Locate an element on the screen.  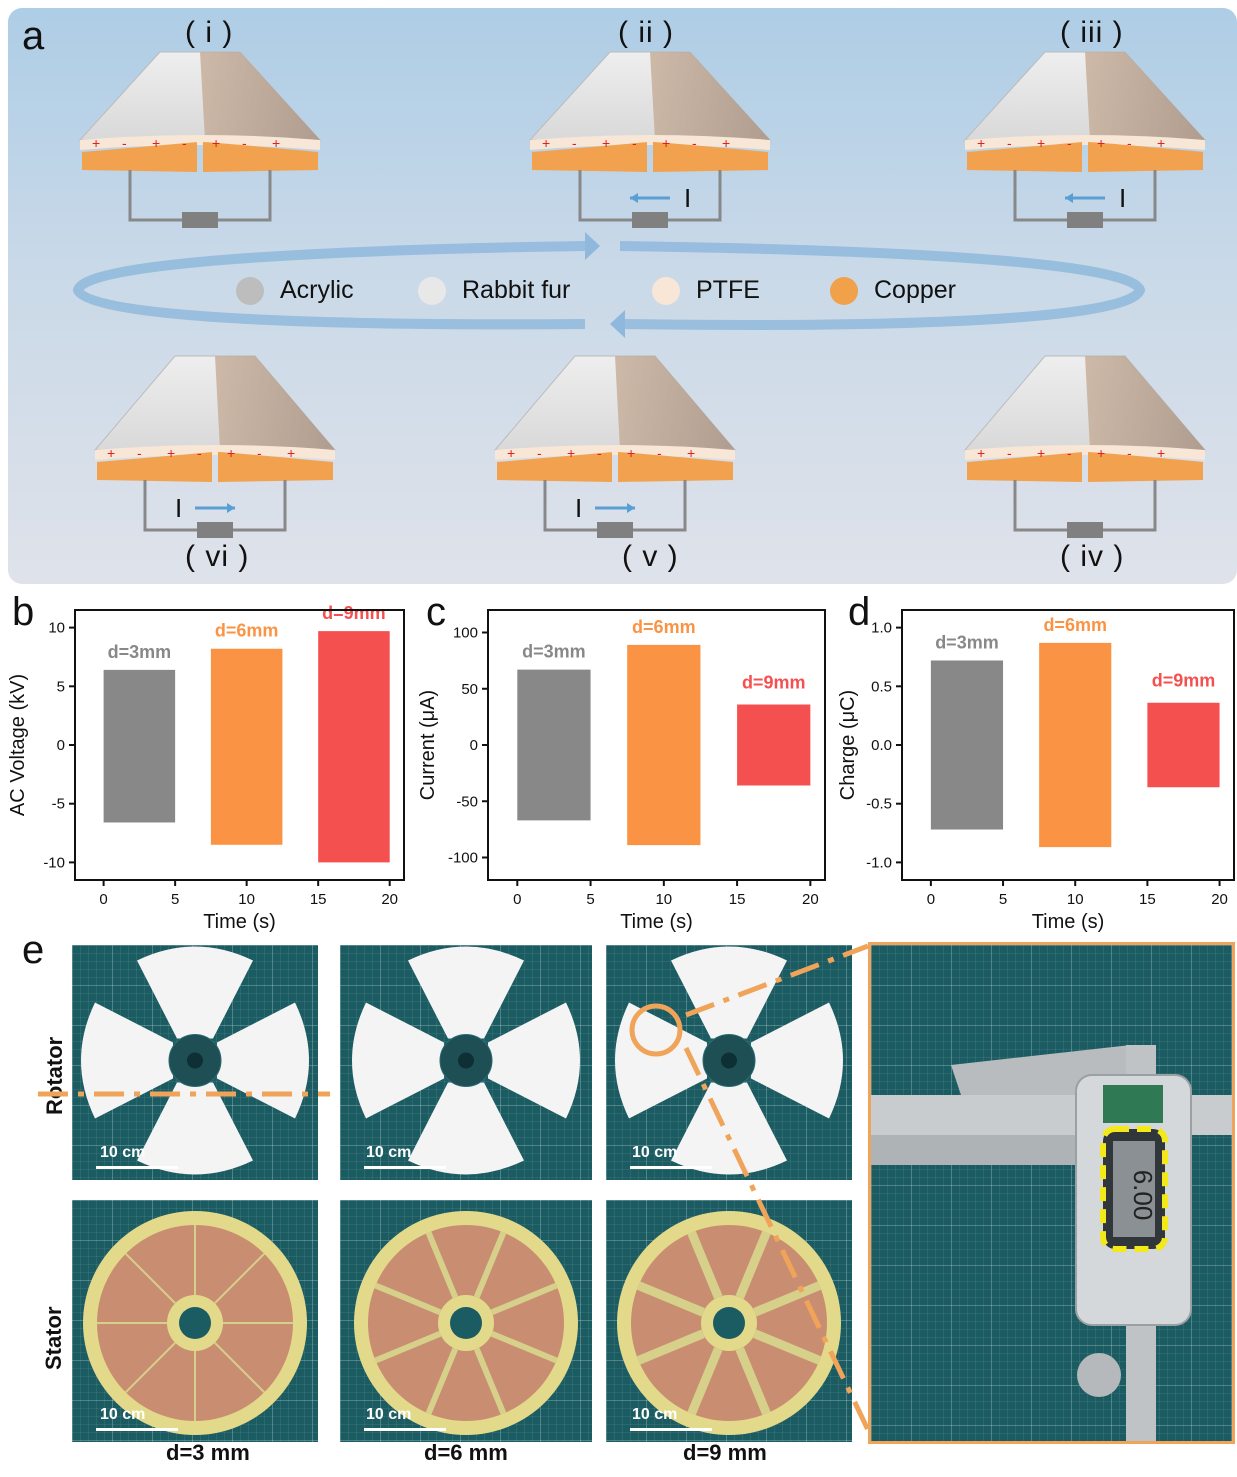
x-tick-label: 15 is located at coordinates (318, 899).